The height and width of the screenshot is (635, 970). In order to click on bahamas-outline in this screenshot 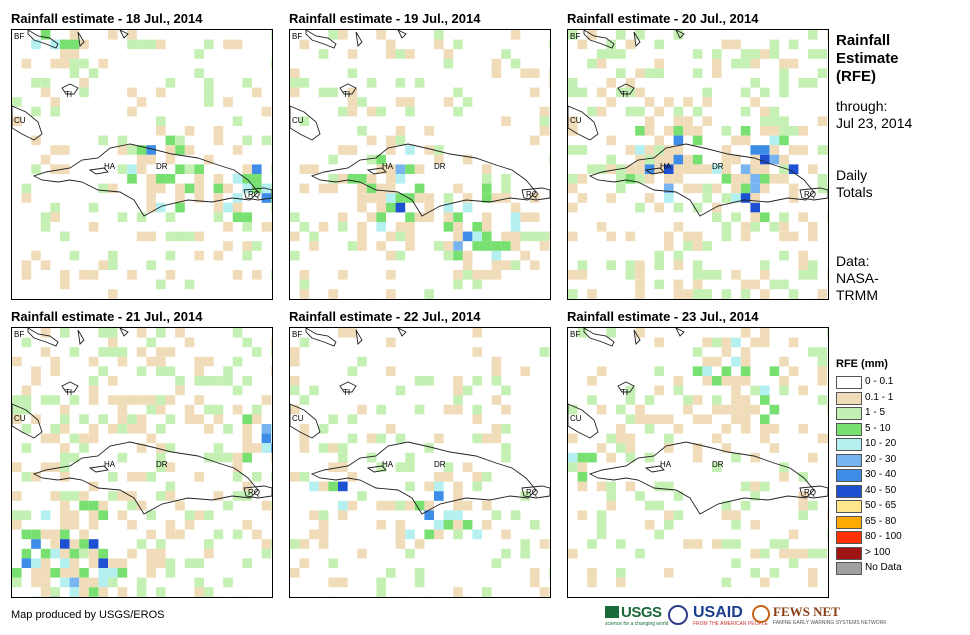, I will do `click(356, 39)`.